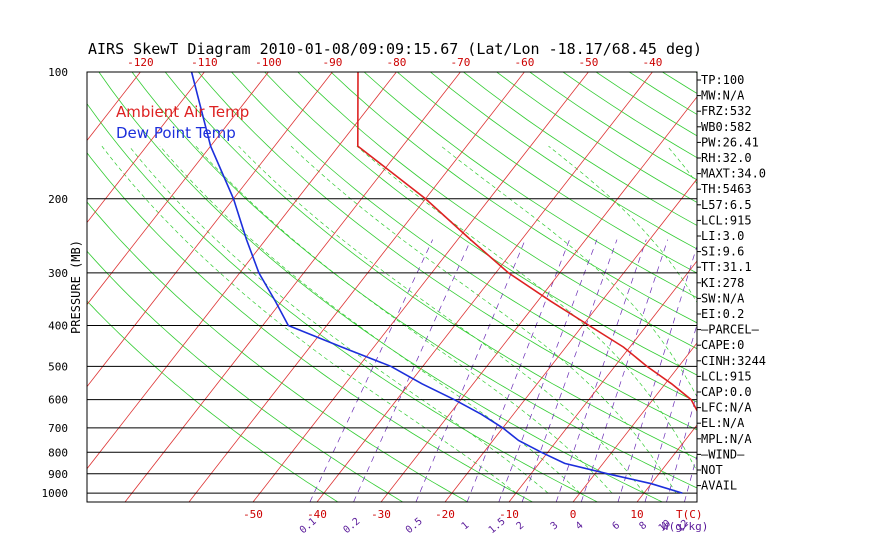  Describe the element at coordinates (722, 236) in the screenshot. I see `parameter-item: LI:3.0` at that location.